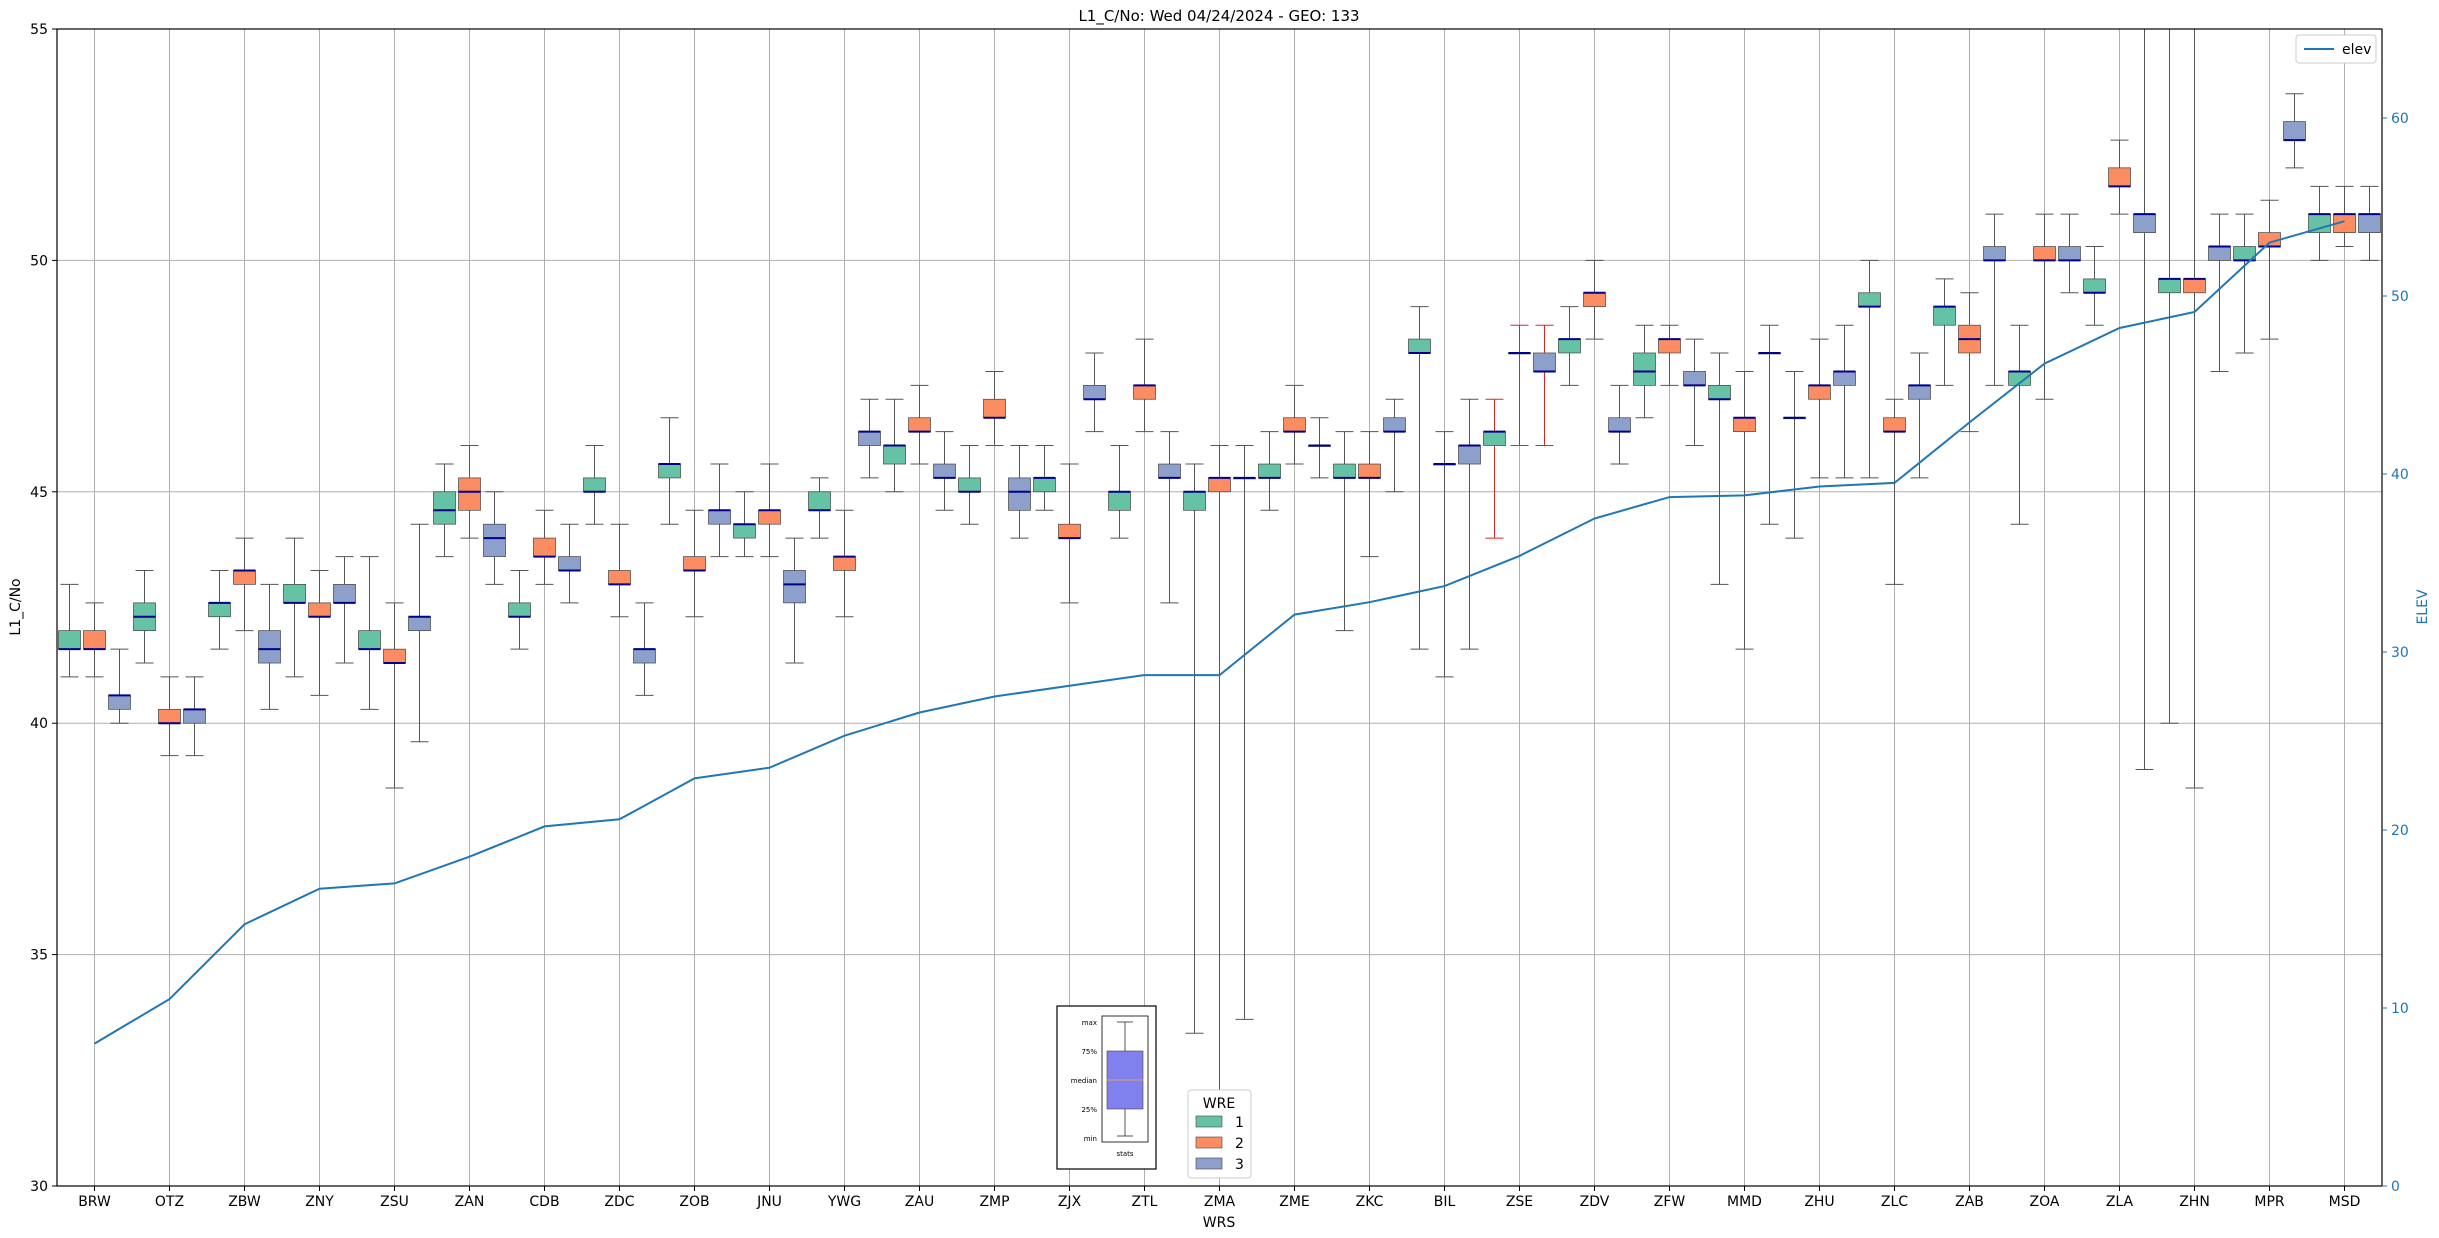 Image resolution: width=2439 pixels, height=1238 pixels. What do you see at coordinates (1239, 1123) in the screenshot?
I see `wre-legend-label-1: 1` at bounding box center [1239, 1123].